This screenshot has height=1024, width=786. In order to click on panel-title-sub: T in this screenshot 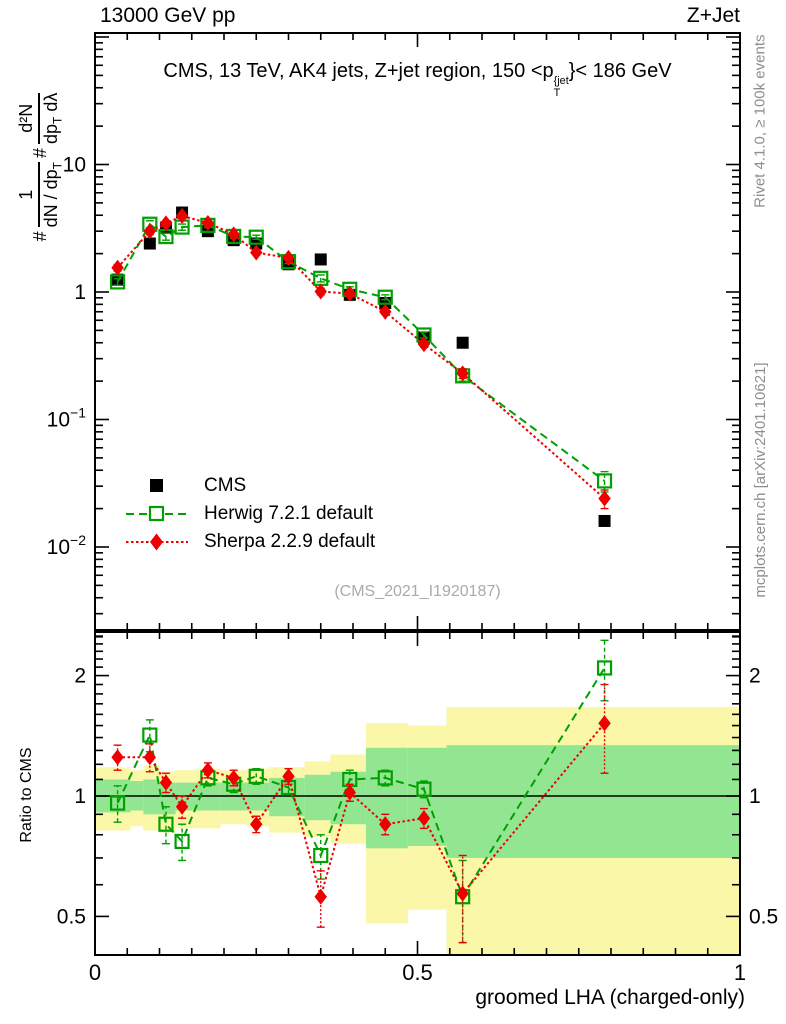, I will do `click(557, 93)`.